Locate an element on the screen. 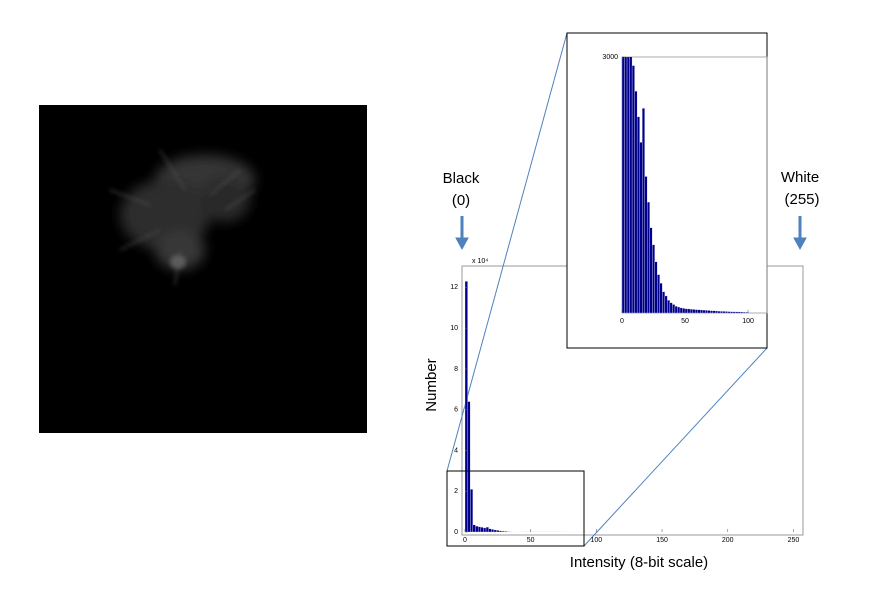  y-tick-label: 12 is located at coordinates (454, 287).